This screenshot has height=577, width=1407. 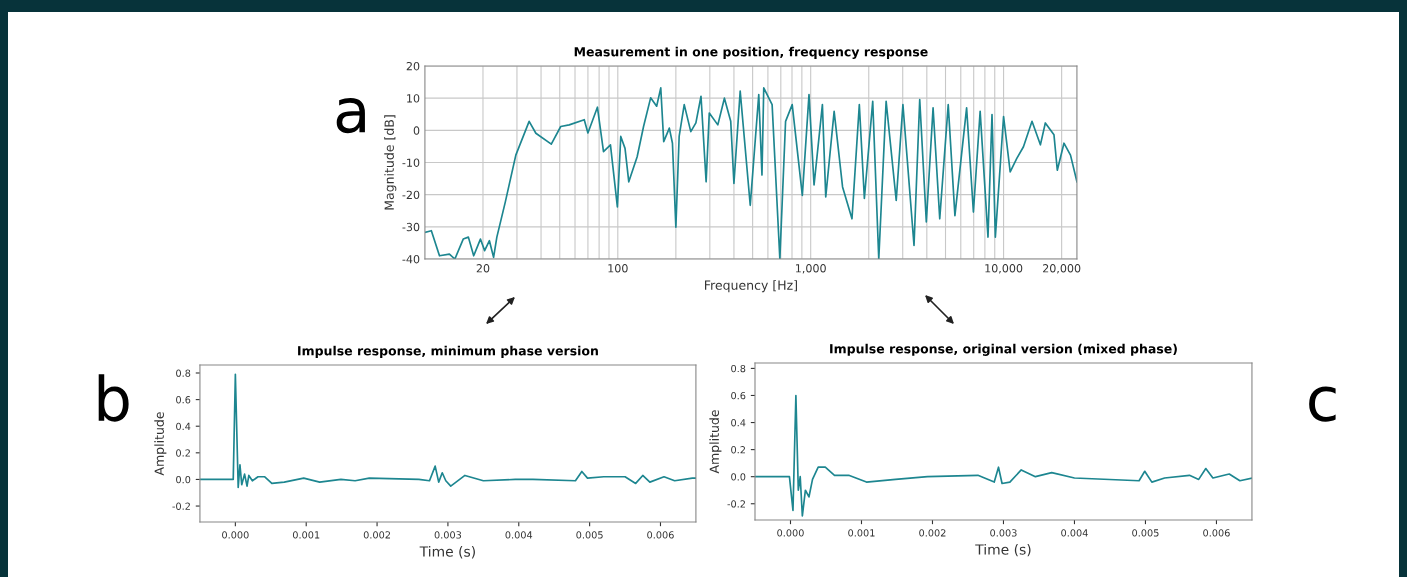 What do you see at coordinates (113, 398) in the screenshot?
I see `text: b` at bounding box center [113, 398].